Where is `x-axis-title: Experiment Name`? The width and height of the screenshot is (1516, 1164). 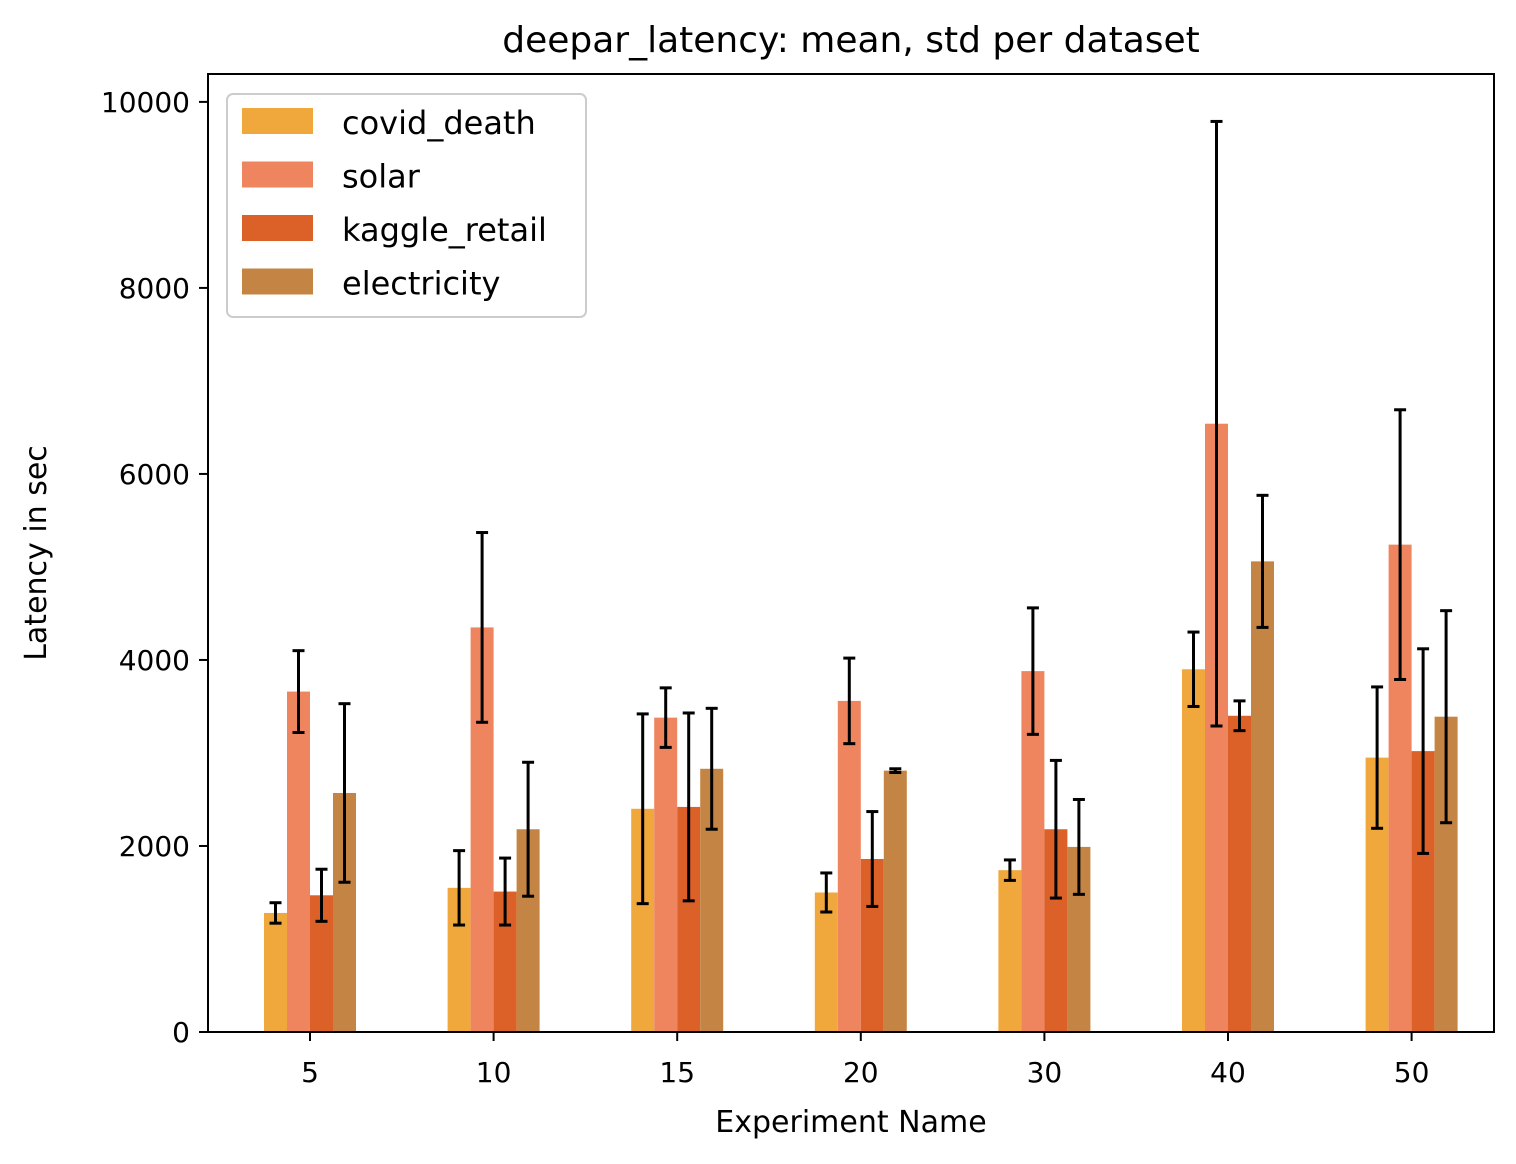 x-axis-title: Experiment Name is located at coordinates (850, 1122).